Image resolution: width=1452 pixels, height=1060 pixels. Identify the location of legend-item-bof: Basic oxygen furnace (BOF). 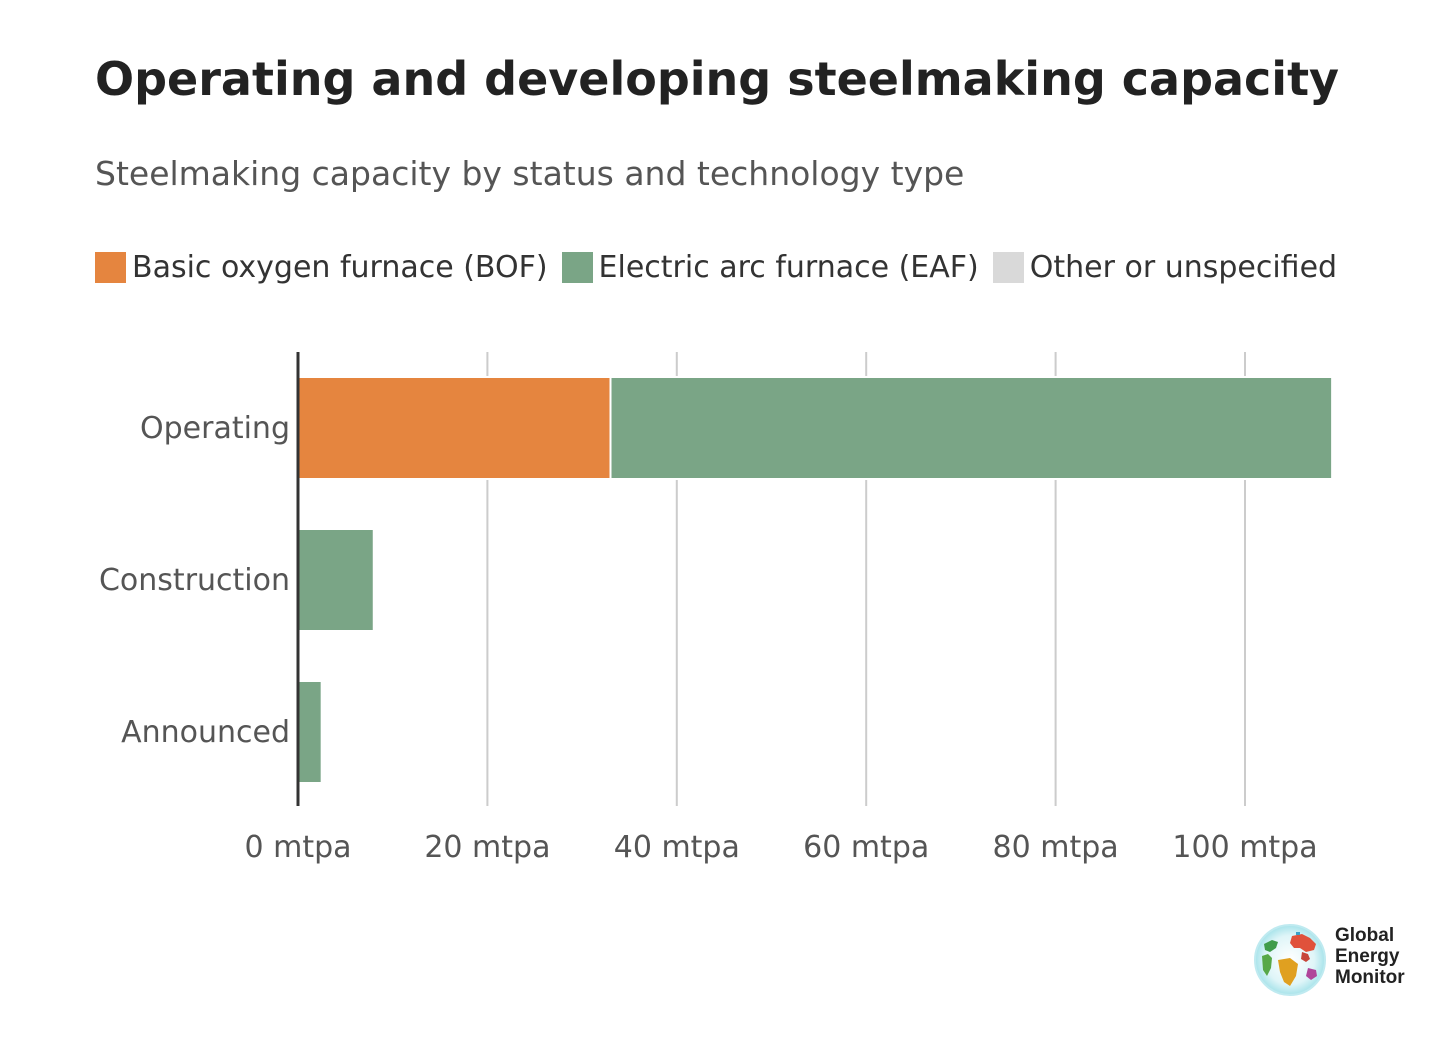
(321, 267).